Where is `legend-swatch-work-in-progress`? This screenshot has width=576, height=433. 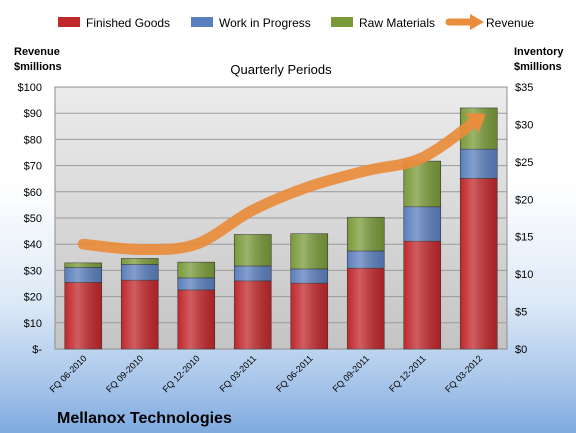 legend-swatch-work-in-progress is located at coordinates (202, 22).